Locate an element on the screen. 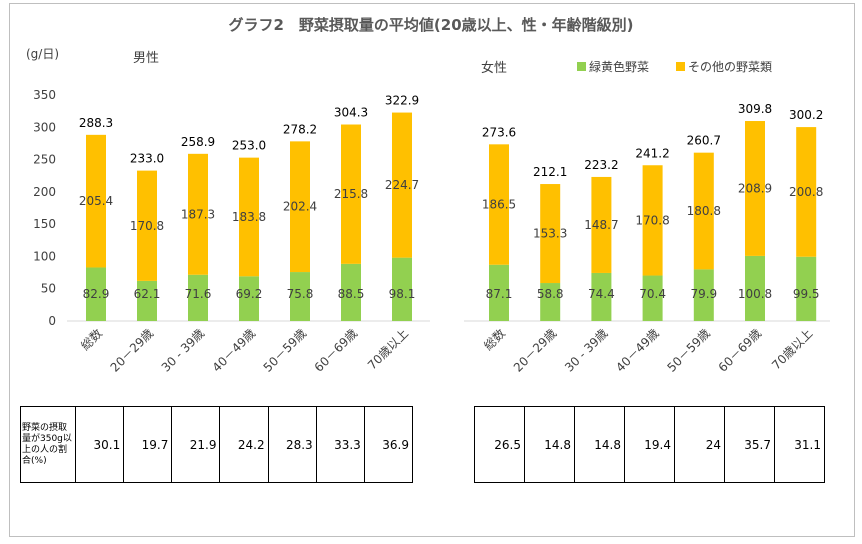 This screenshot has height=544, width=862. pct-cell: 19.4 is located at coordinates (649, 444).